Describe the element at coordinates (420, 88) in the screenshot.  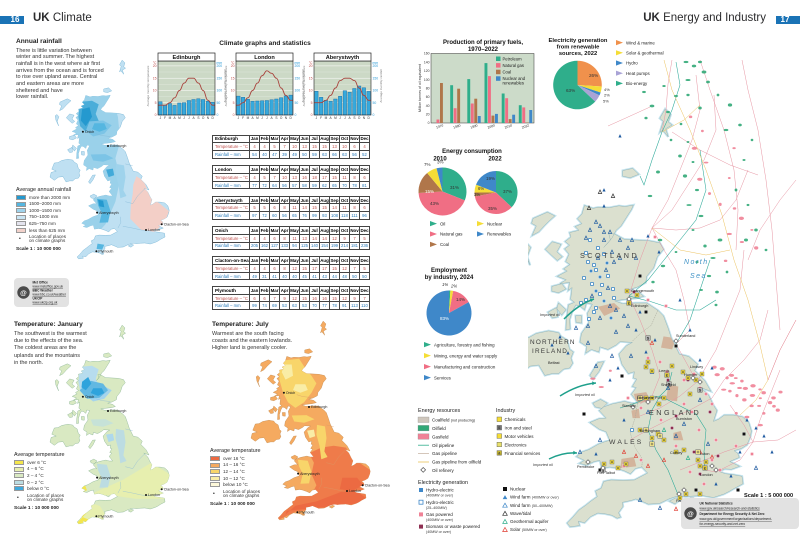
I see `svg-text:Million tonnes of oil equivale: Million tonnes of oil equivalent` at that location.